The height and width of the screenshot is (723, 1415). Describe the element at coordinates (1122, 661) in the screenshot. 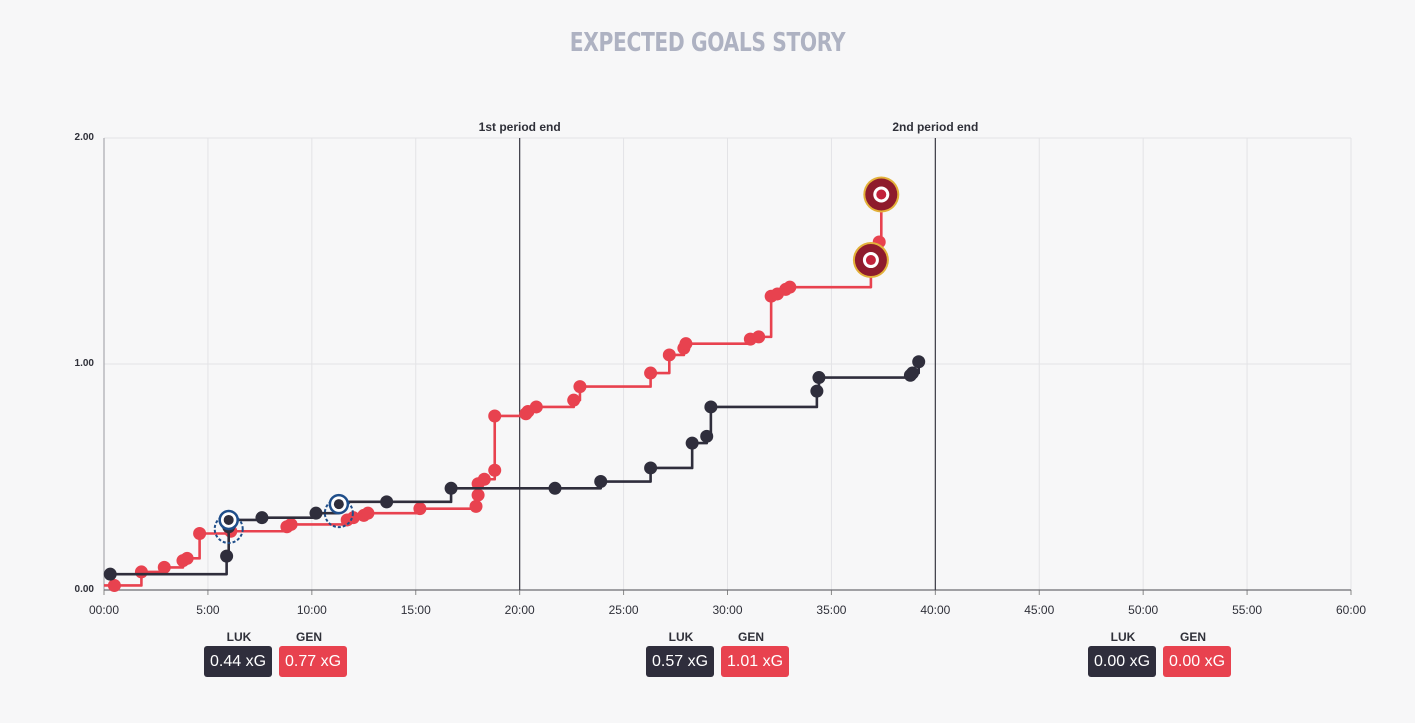

I see `luk-xg-badge: 0.00 xG` at that location.